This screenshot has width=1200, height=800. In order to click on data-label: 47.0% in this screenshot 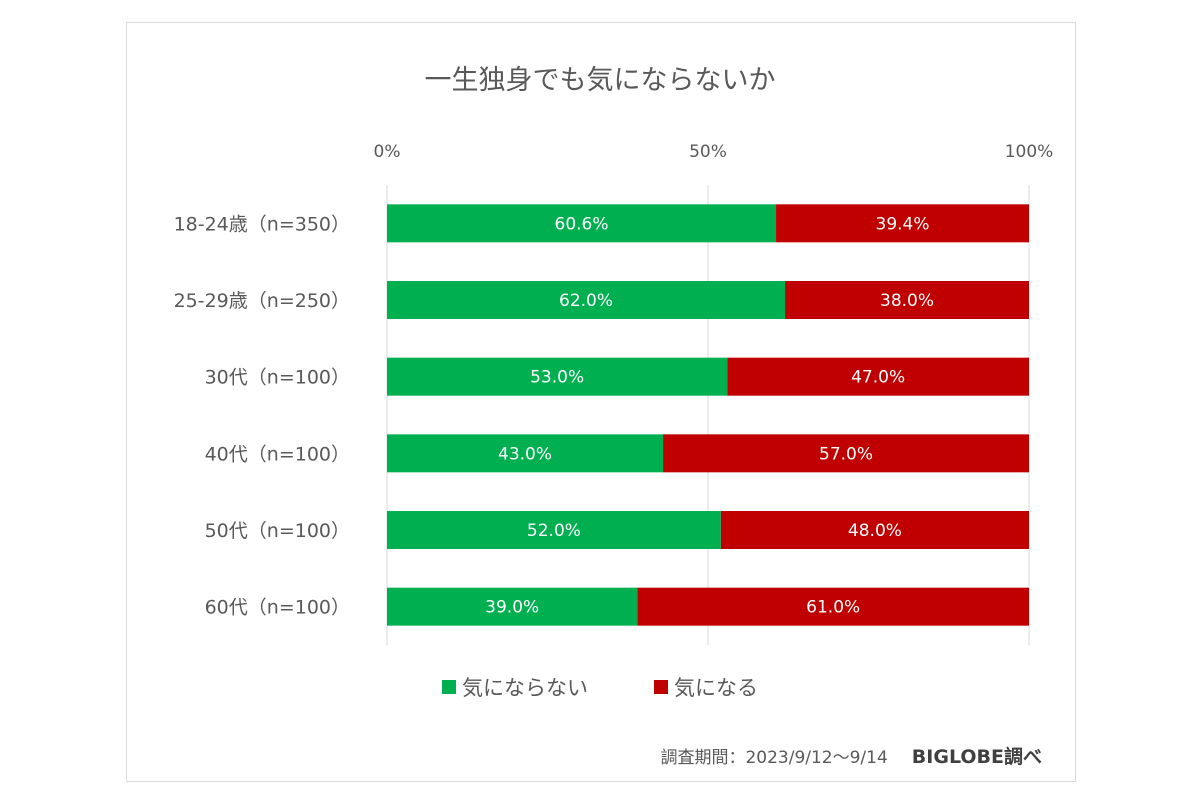, I will do `click(878, 378)`.